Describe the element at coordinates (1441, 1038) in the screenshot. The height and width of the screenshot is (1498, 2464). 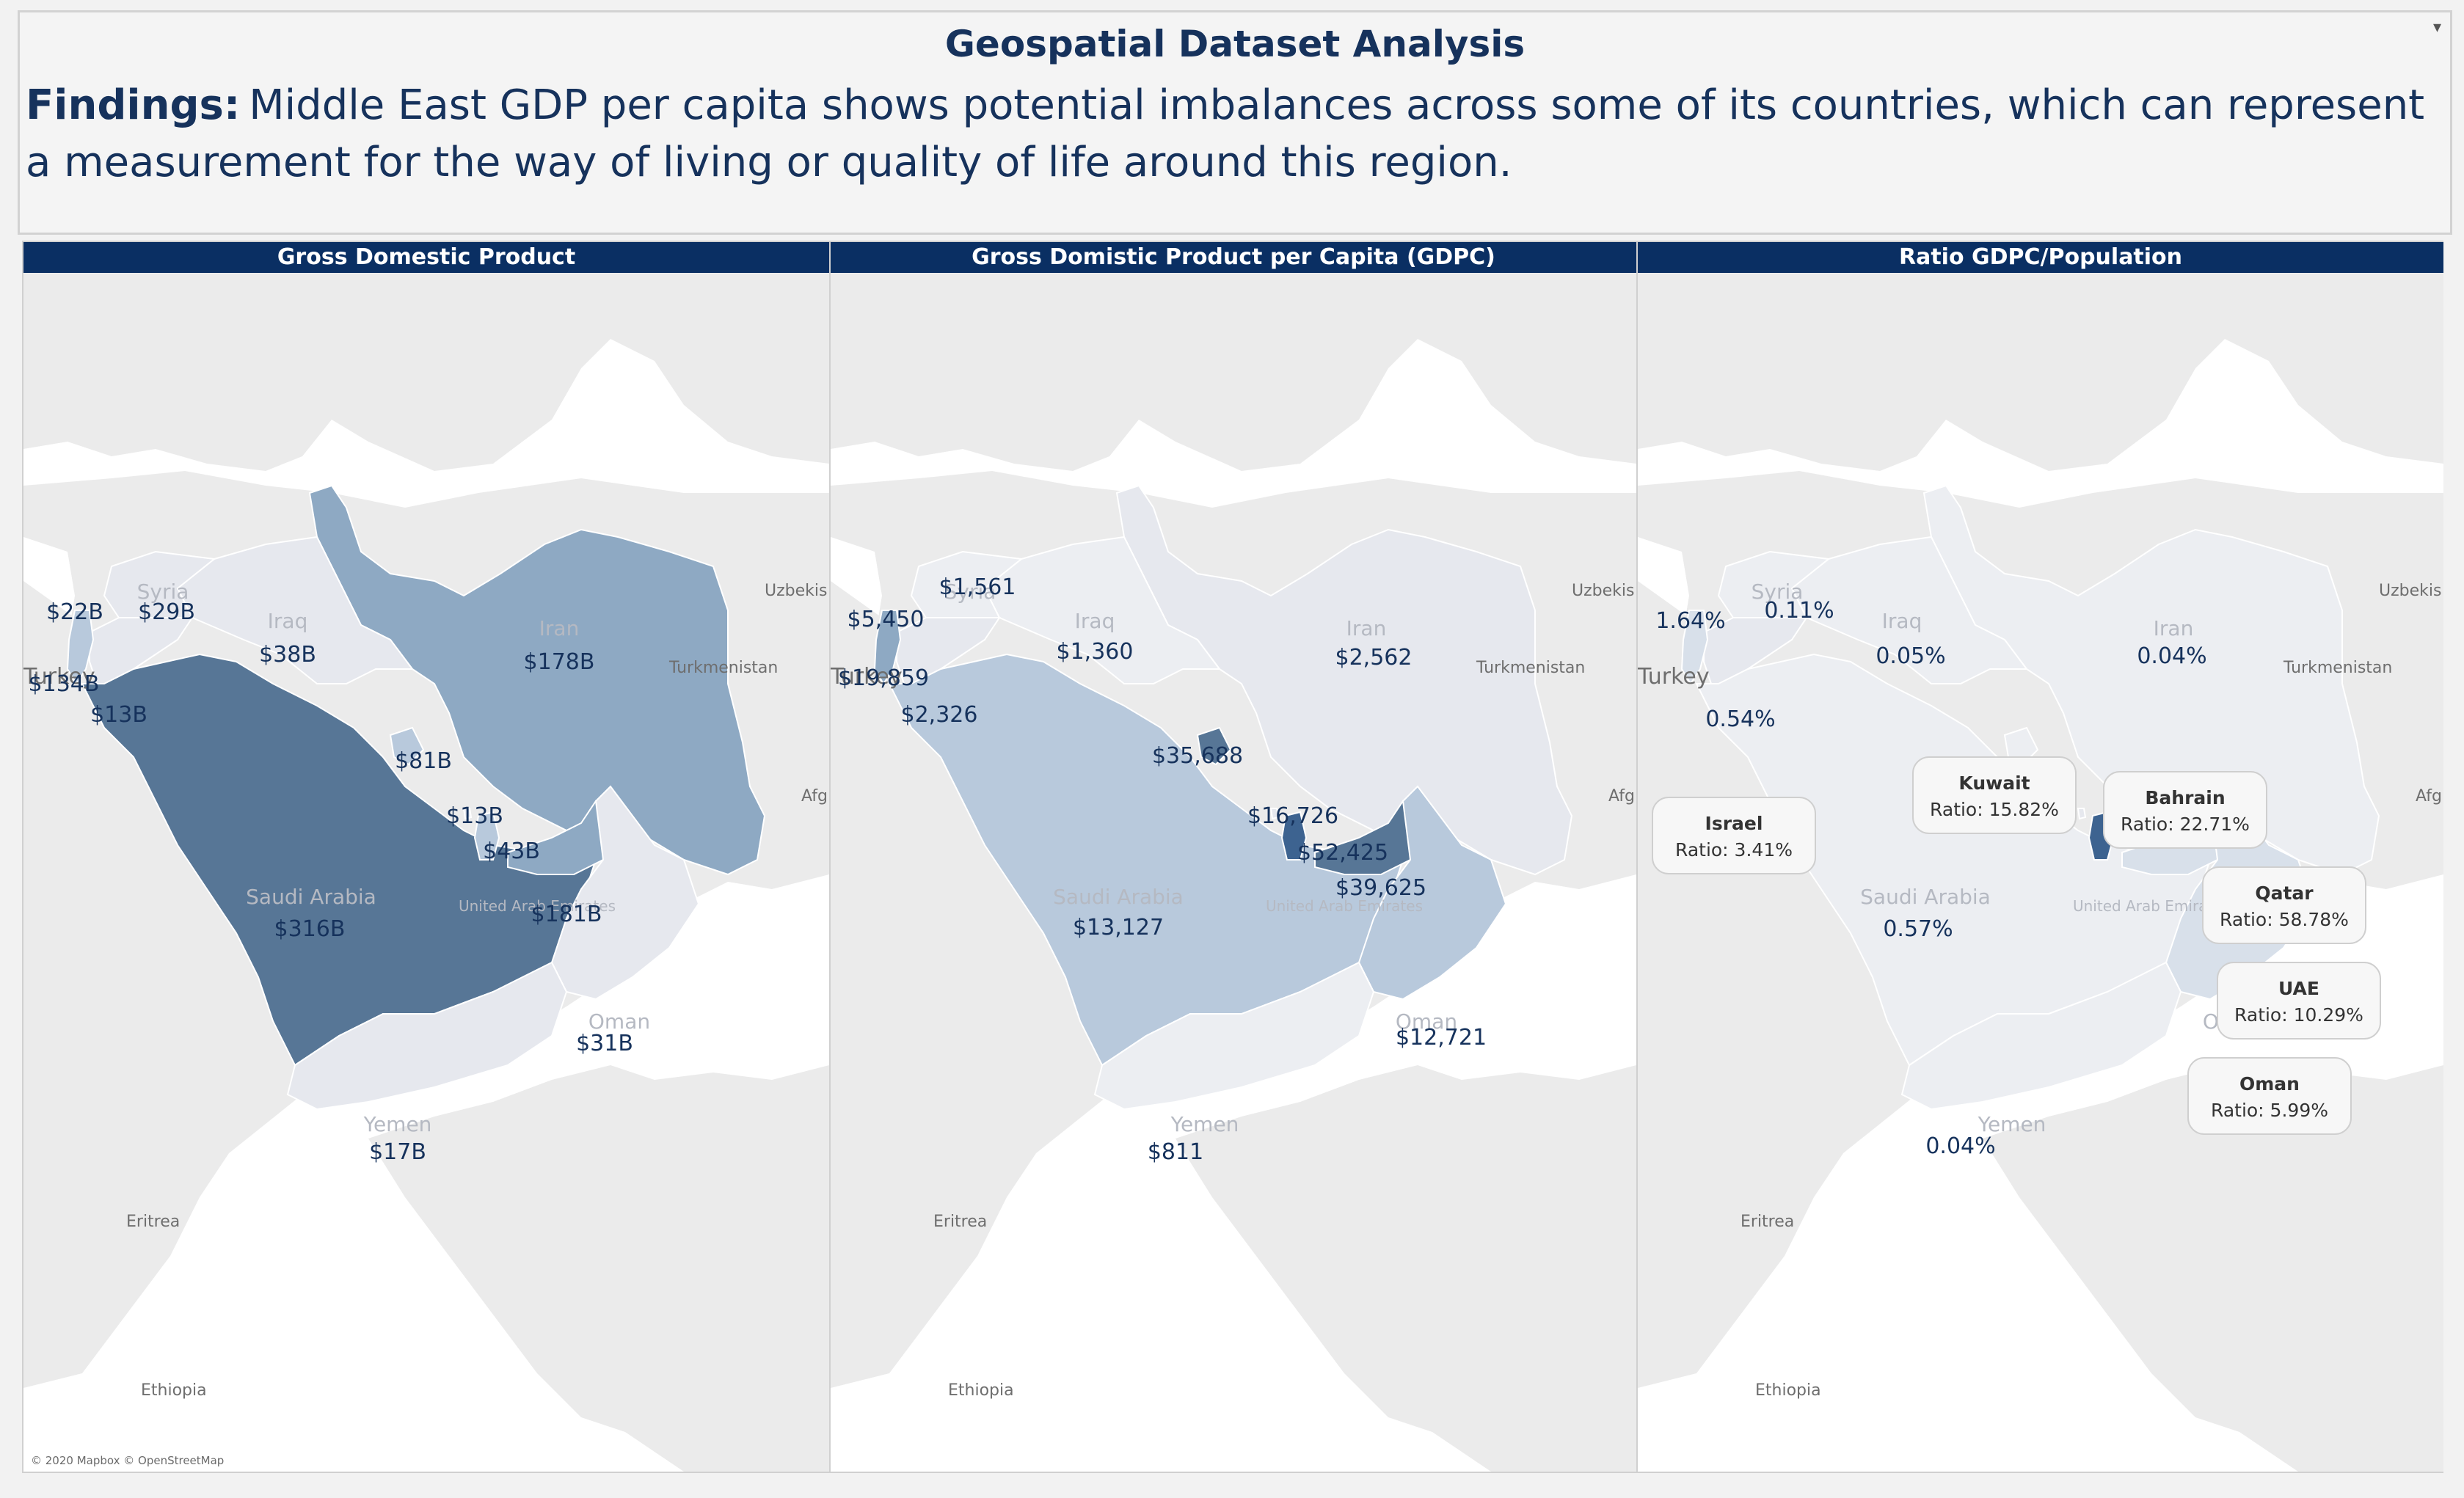
I see `value-label-oman: $12,721` at that location.